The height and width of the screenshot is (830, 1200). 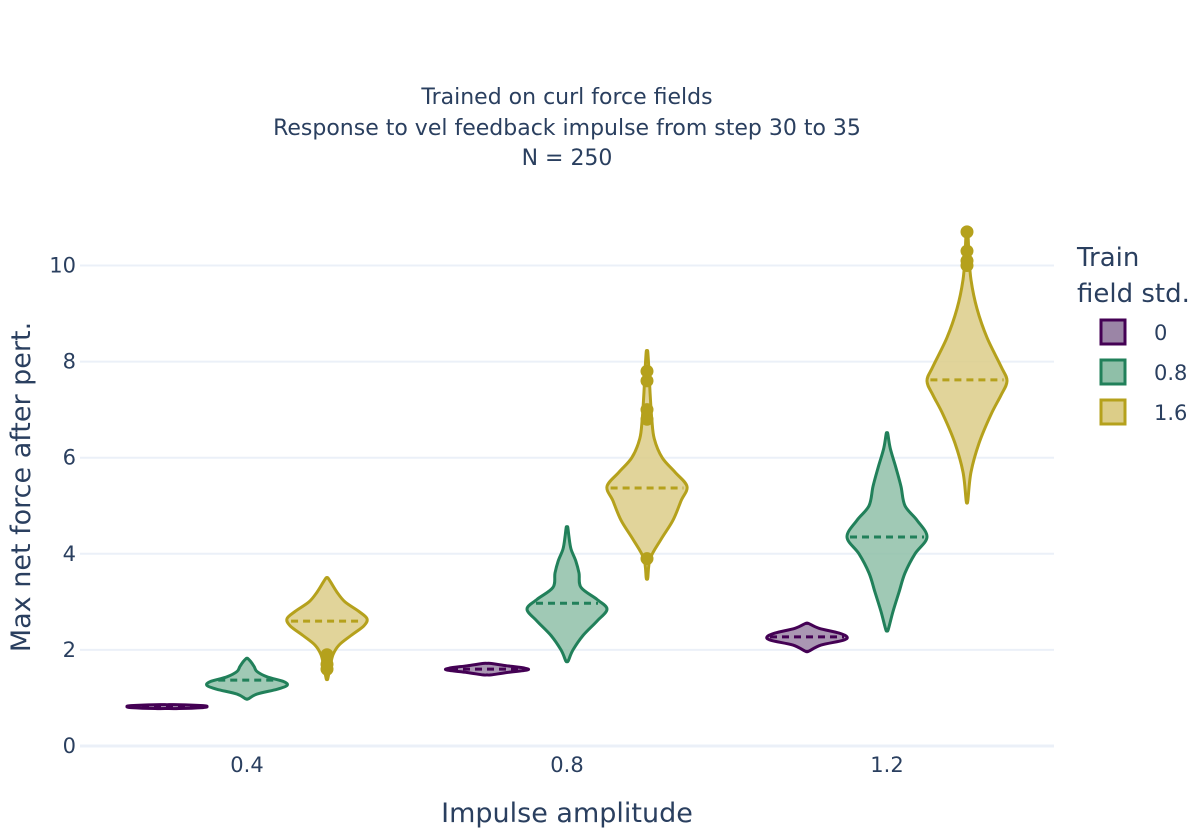 What do you see at coordinates (886, 765) in the screenshot?
I see `x-tick-label: 1.2` at bounding box center [886, 765].